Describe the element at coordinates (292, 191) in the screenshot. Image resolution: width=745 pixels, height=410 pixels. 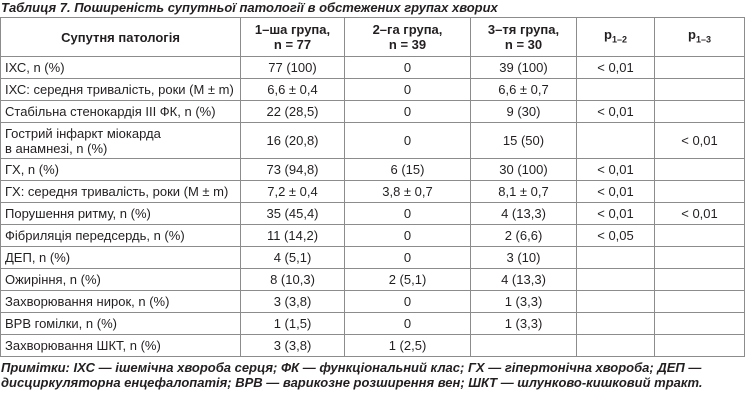
I see `table-cell: 7,2 ± 0,4` at that location.